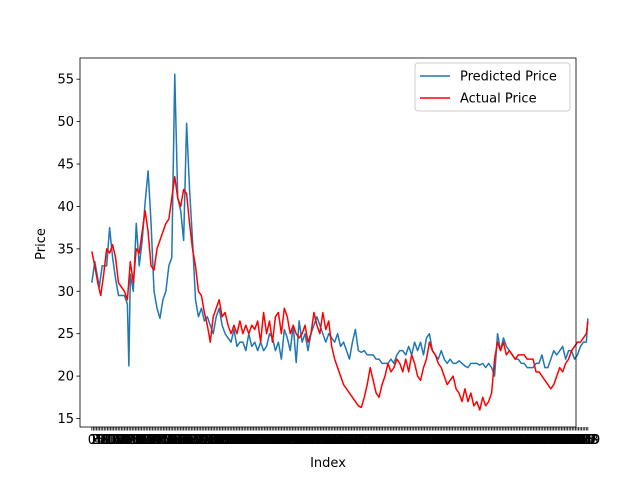  I want to click on x-tick-label: 111, so click(264, 440).